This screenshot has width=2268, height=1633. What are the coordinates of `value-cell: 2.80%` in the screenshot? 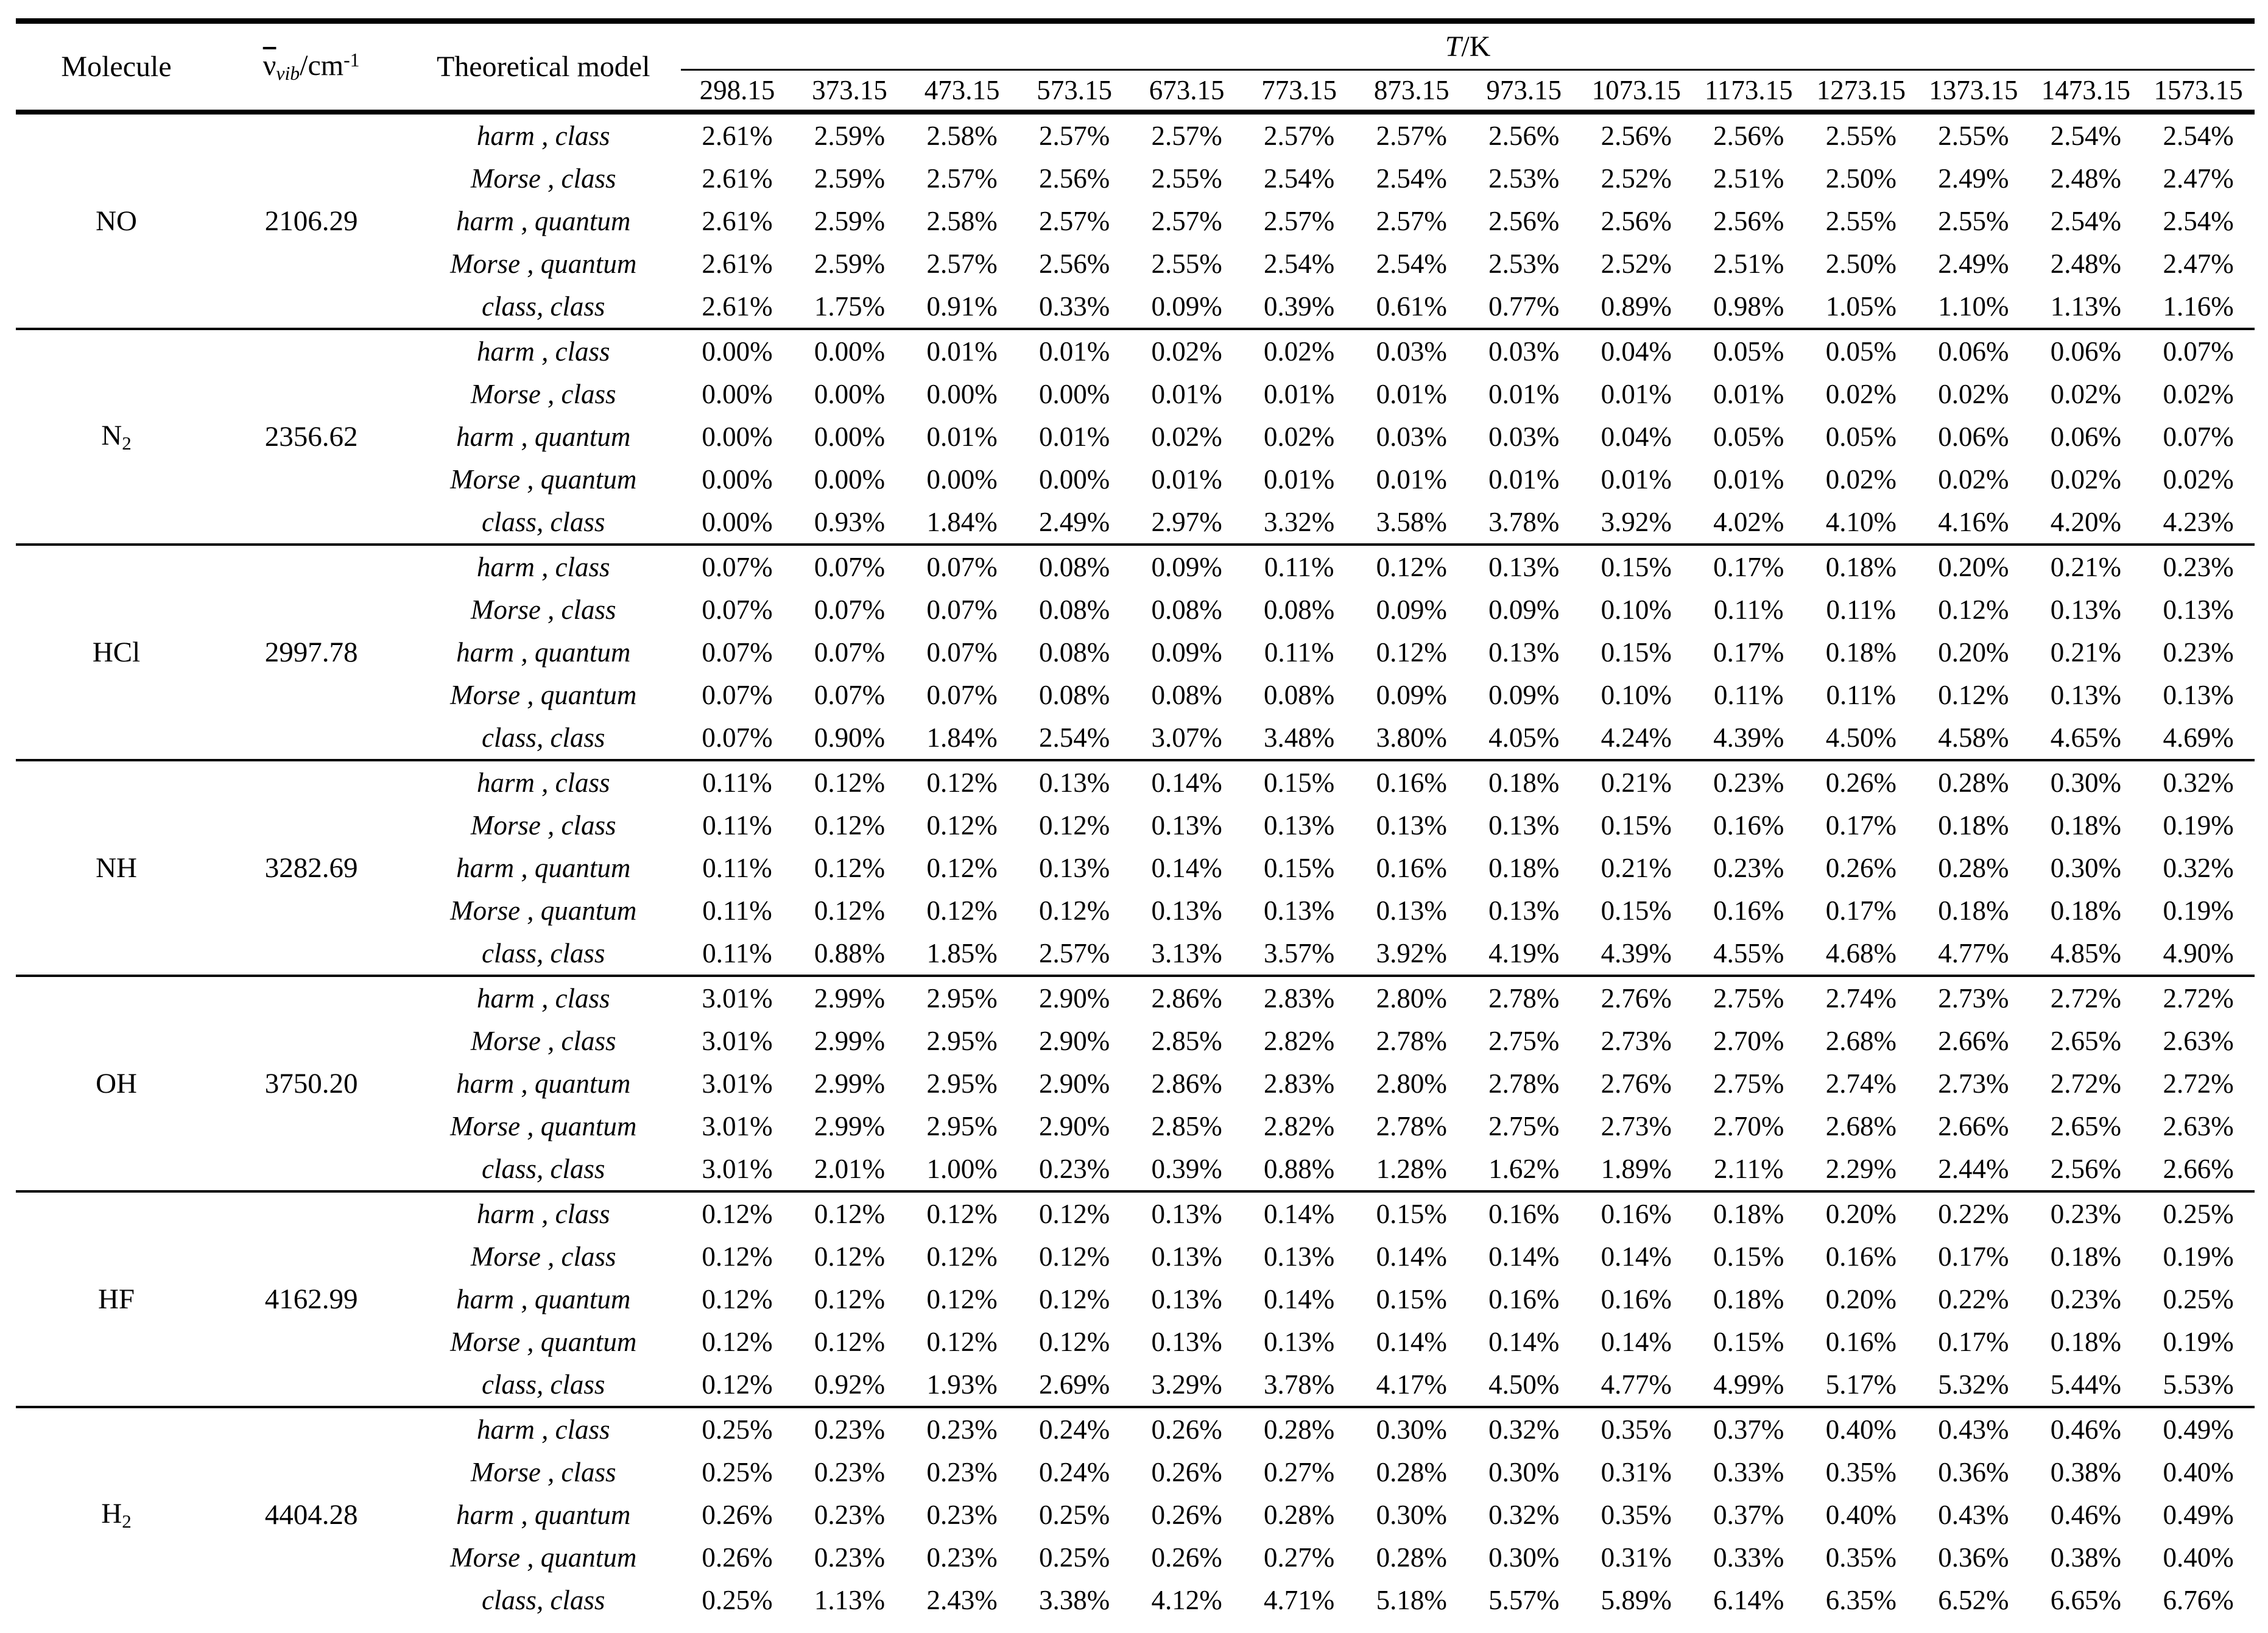 It's located at (1412, 998).